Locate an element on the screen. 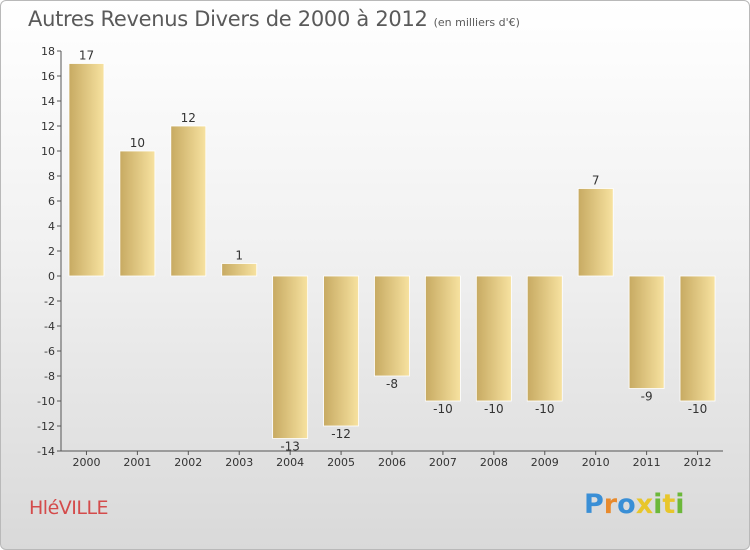  y-tick-label: -6 is located at coordinates (49, 351).